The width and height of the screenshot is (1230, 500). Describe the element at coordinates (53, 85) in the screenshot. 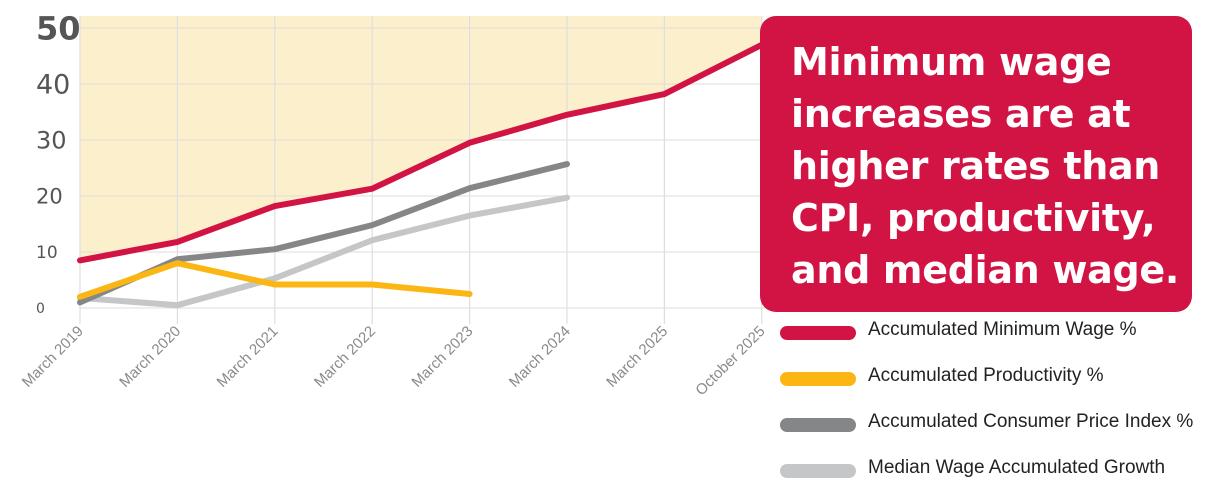

I see `y-tick-label: 40` at that location.